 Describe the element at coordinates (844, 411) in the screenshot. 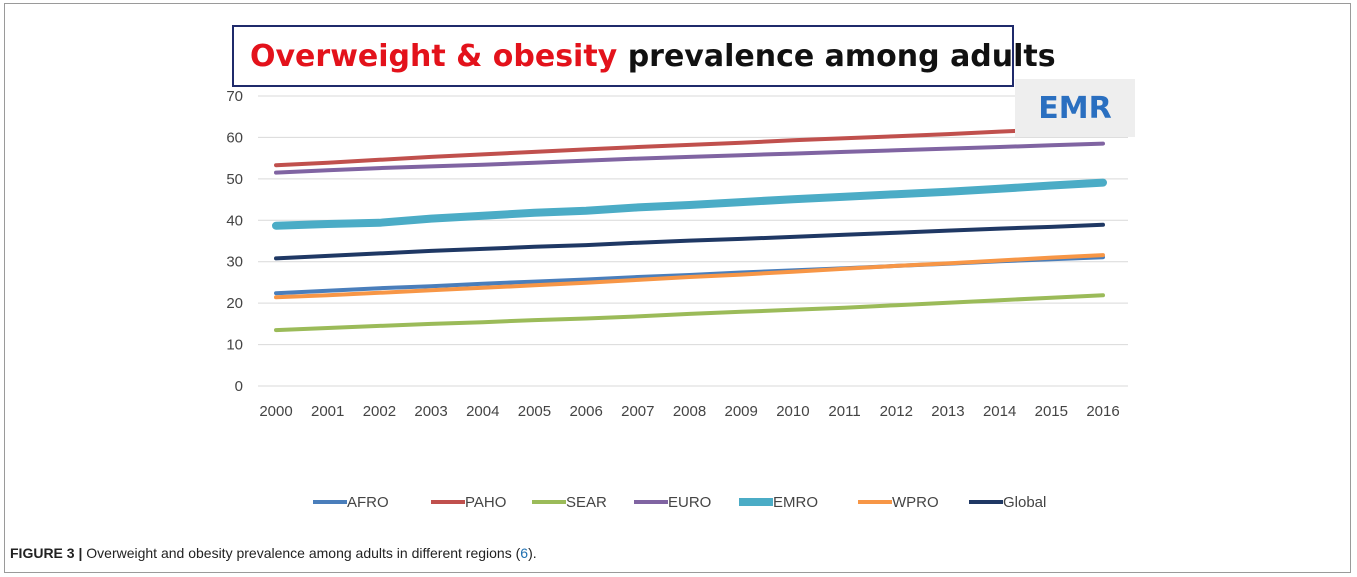

I see `x-tick-label: 2011` at that location.